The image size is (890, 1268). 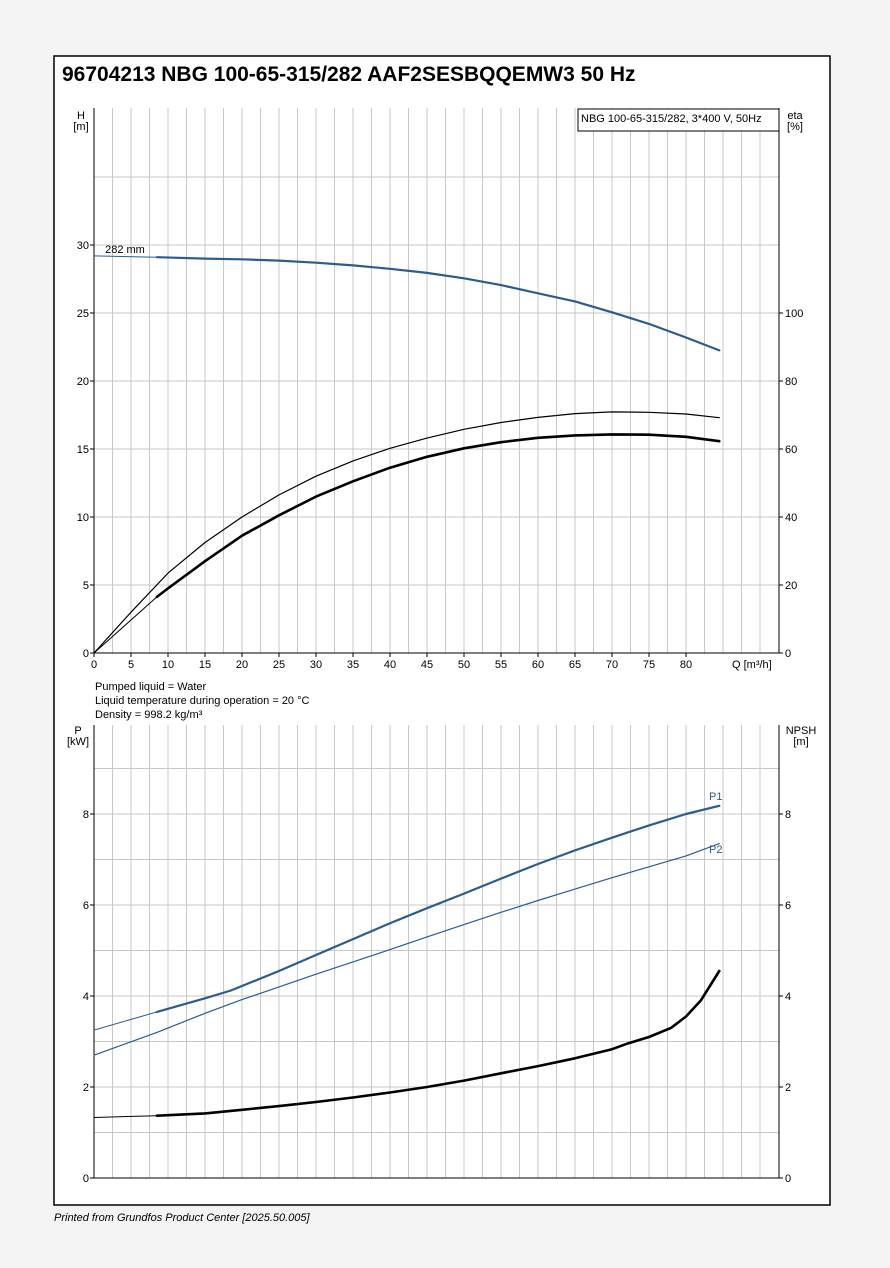 I want to click on x-tick-label: 70, so click(x=612, y=665).